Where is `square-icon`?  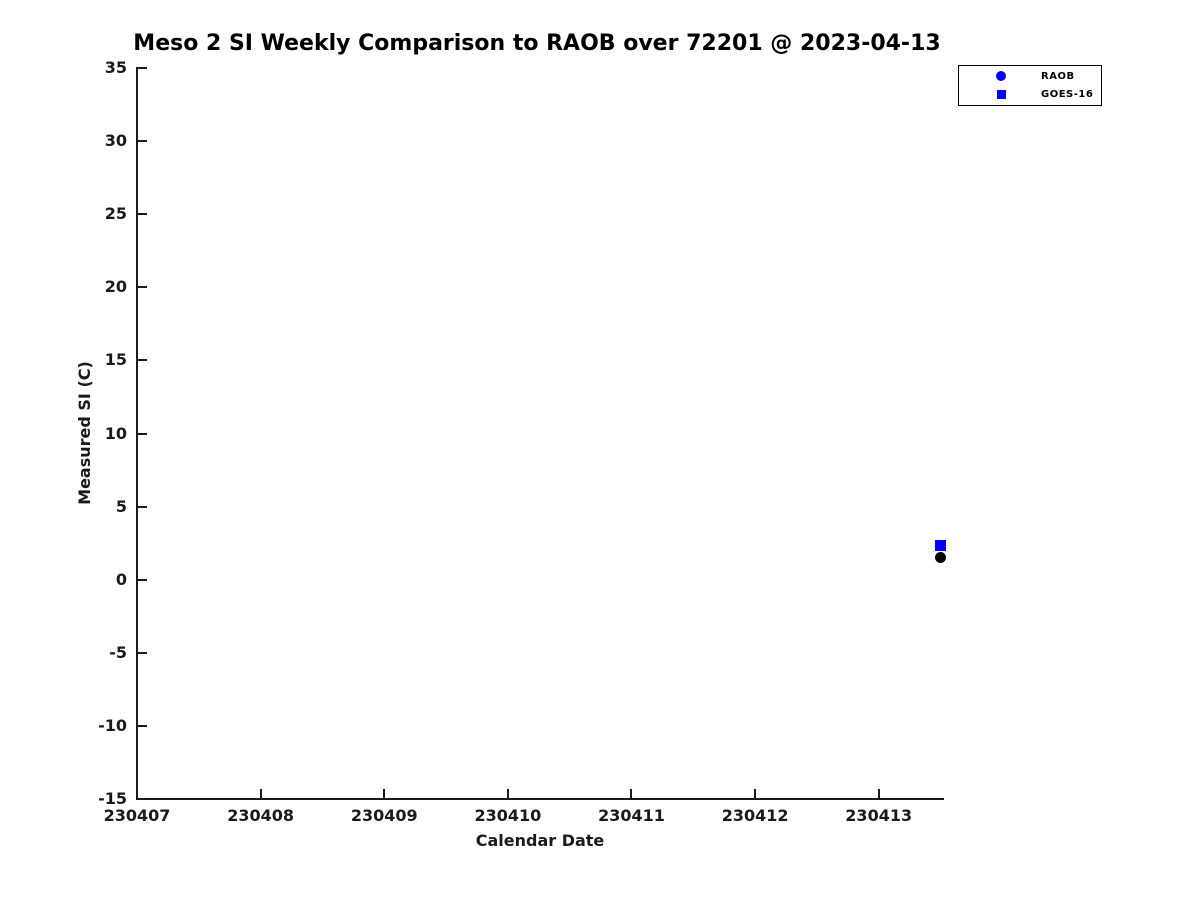 square-icon is located at coordinates (1001, 95).